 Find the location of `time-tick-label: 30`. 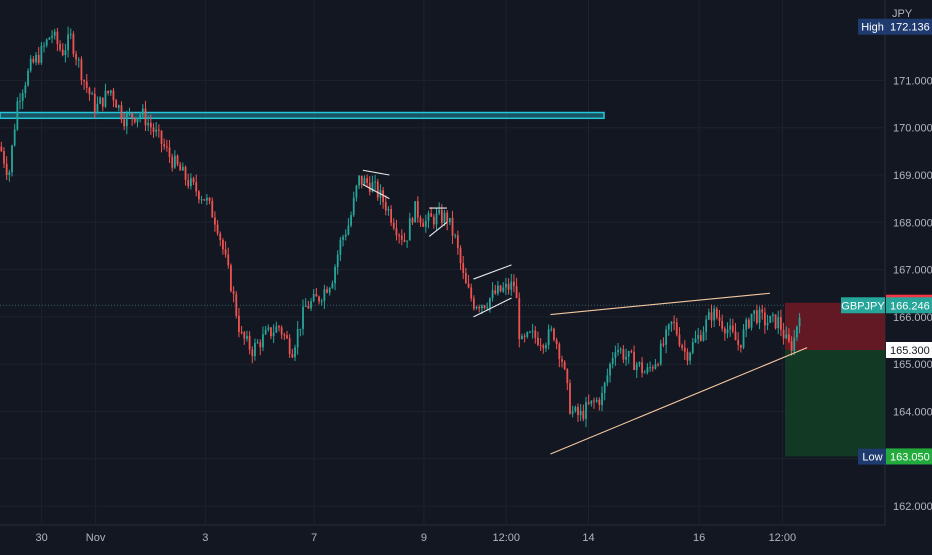

time-tick-label: 30 is located at coordinates (41, 538).